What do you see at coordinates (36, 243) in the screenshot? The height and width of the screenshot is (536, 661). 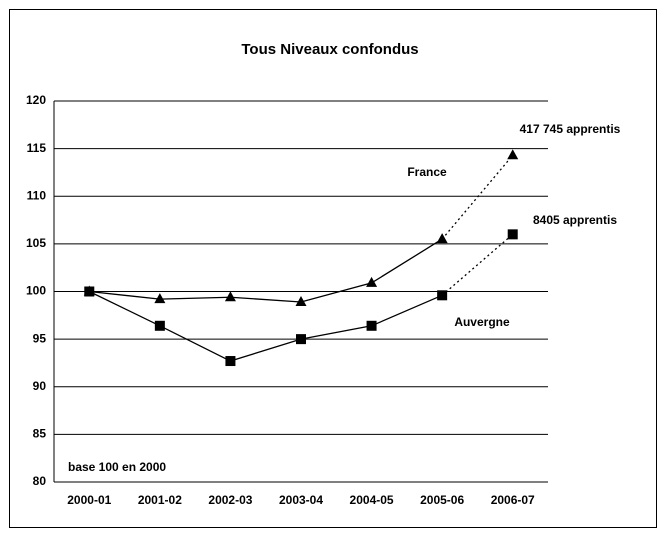 I see `y-tick-label: 105` at bounding box center [36, 243].